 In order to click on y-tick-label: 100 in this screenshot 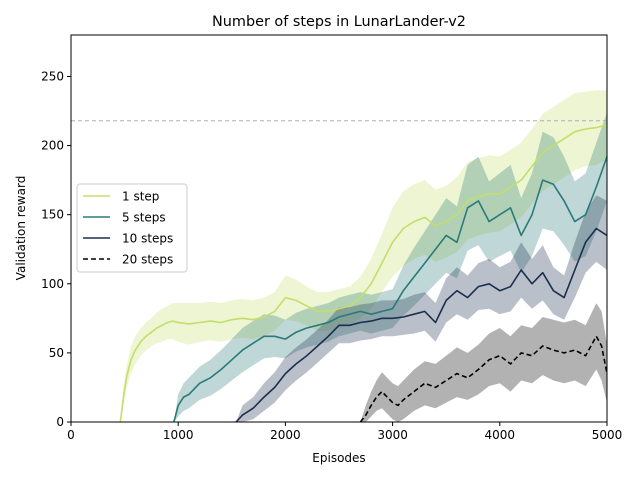, I will do `click(52, 284)`.